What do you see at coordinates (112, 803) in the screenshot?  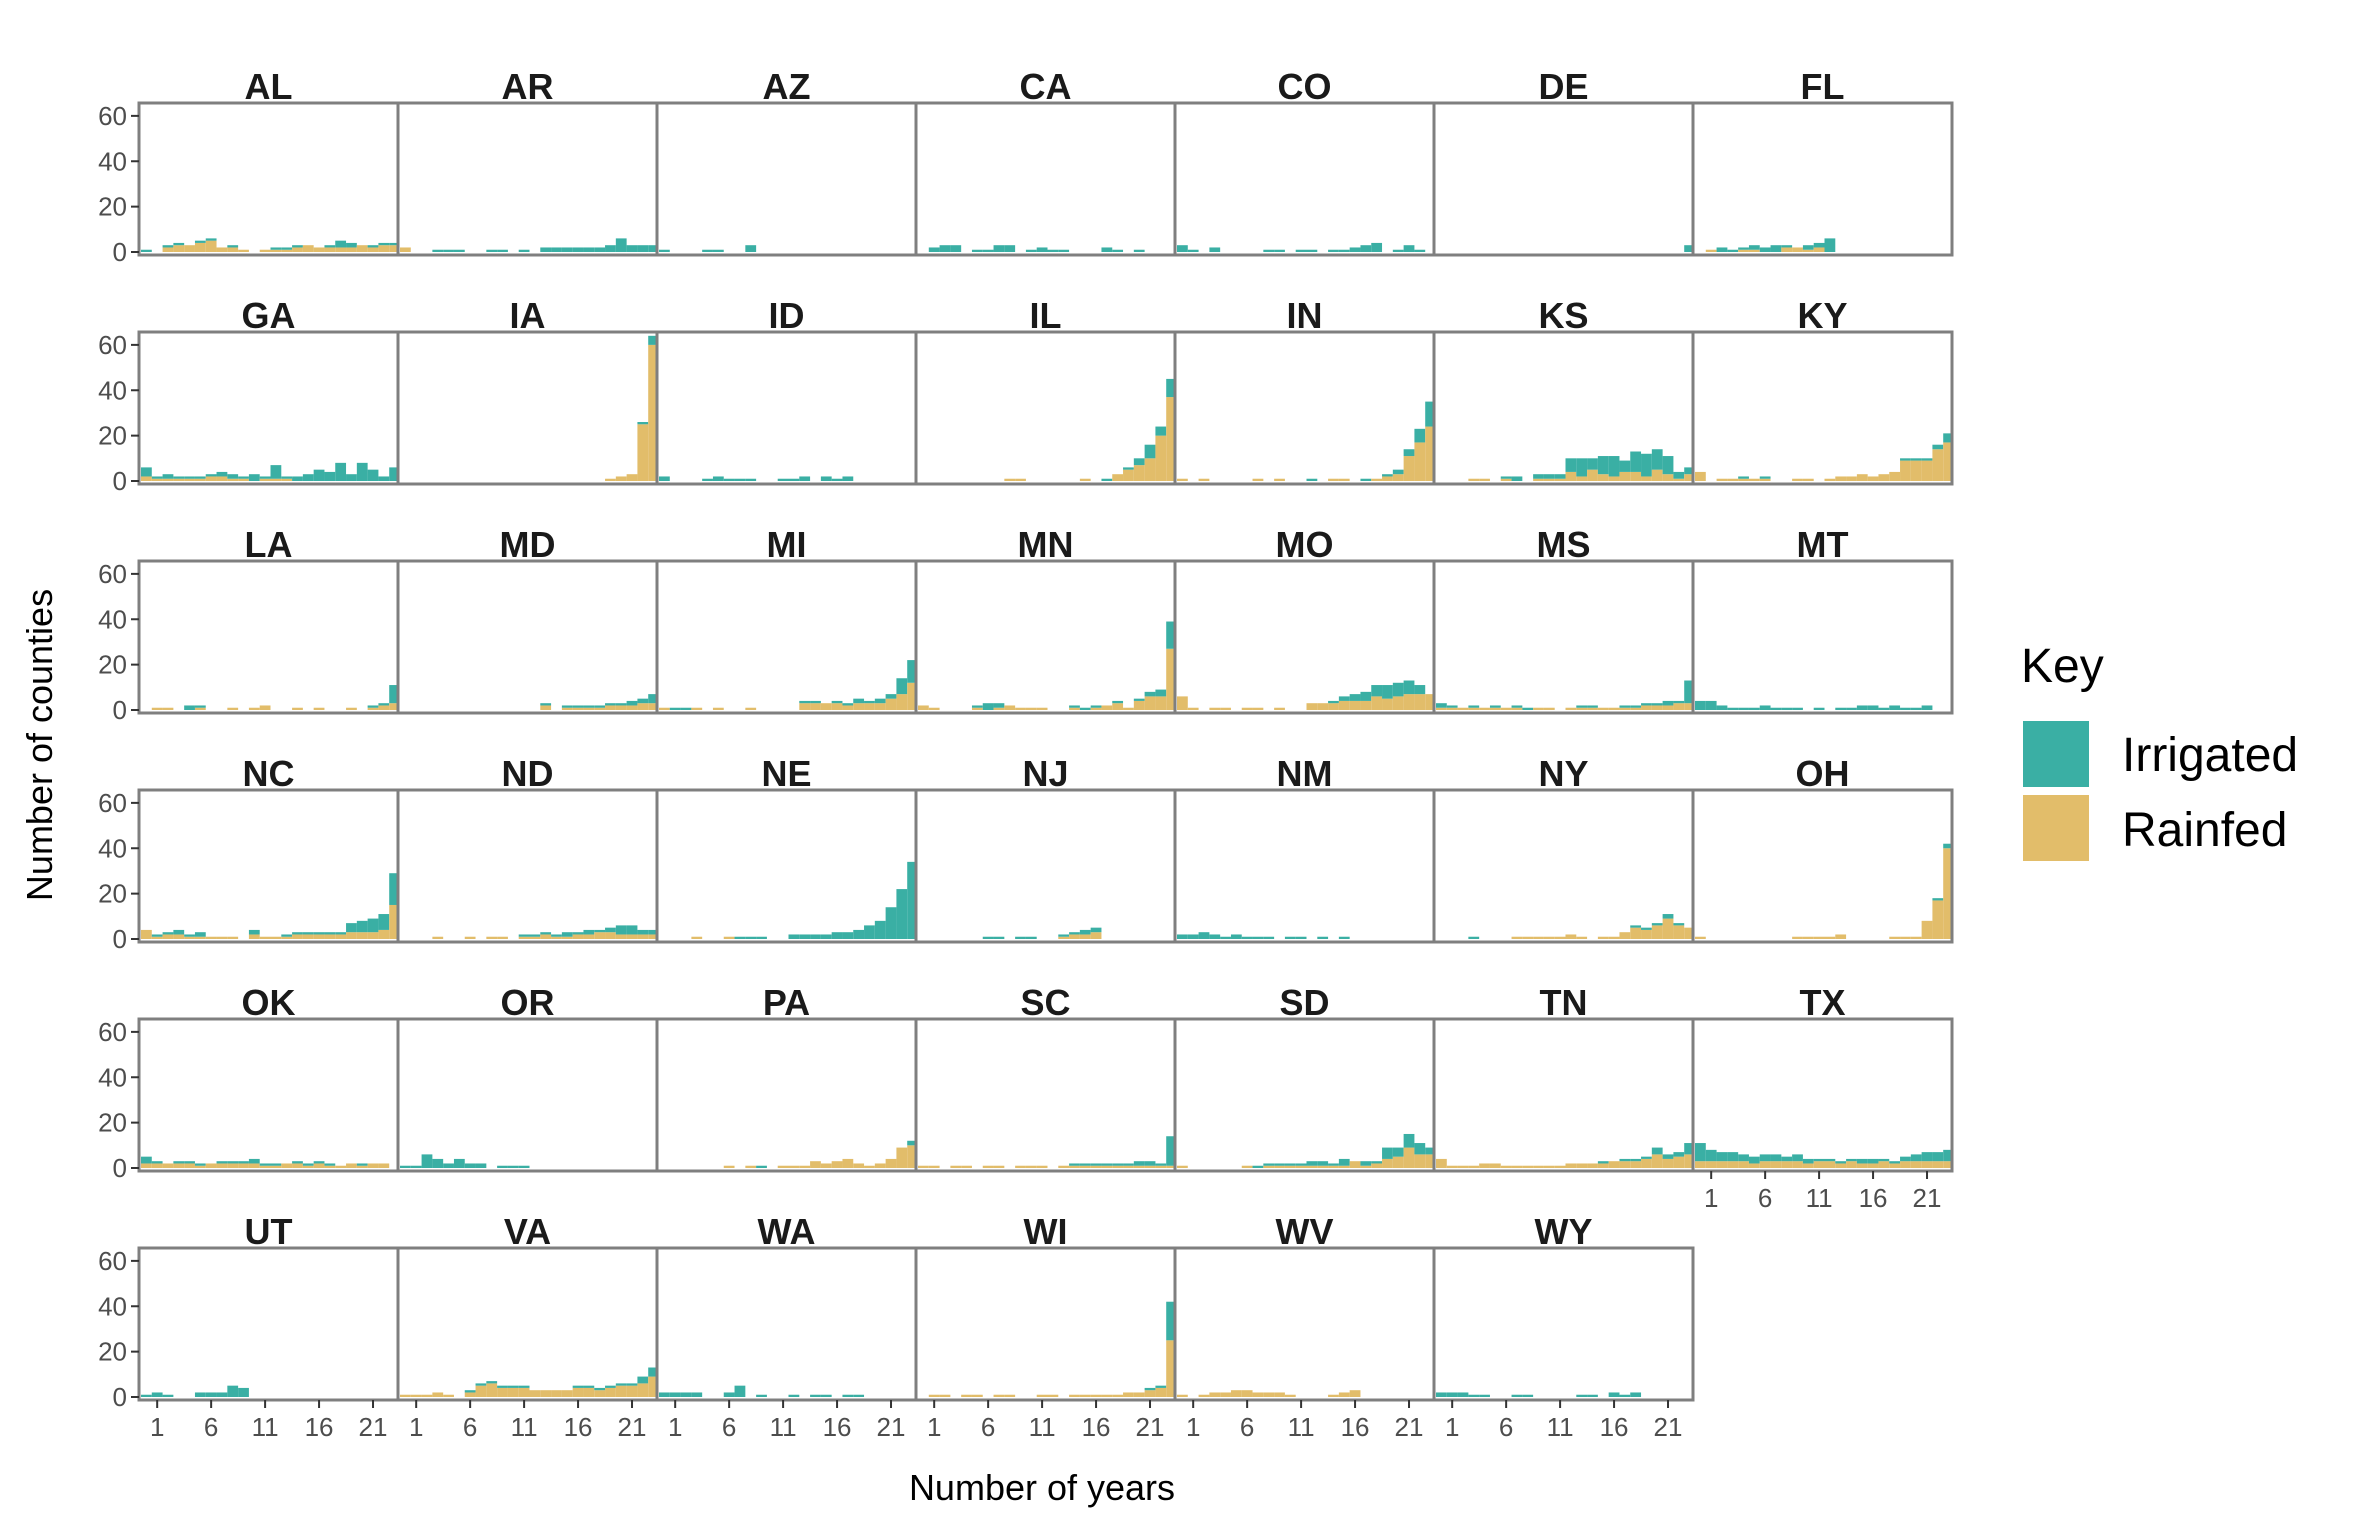 I see `y-tick-label-nc-60: 60` at bounding box center [112, 803].